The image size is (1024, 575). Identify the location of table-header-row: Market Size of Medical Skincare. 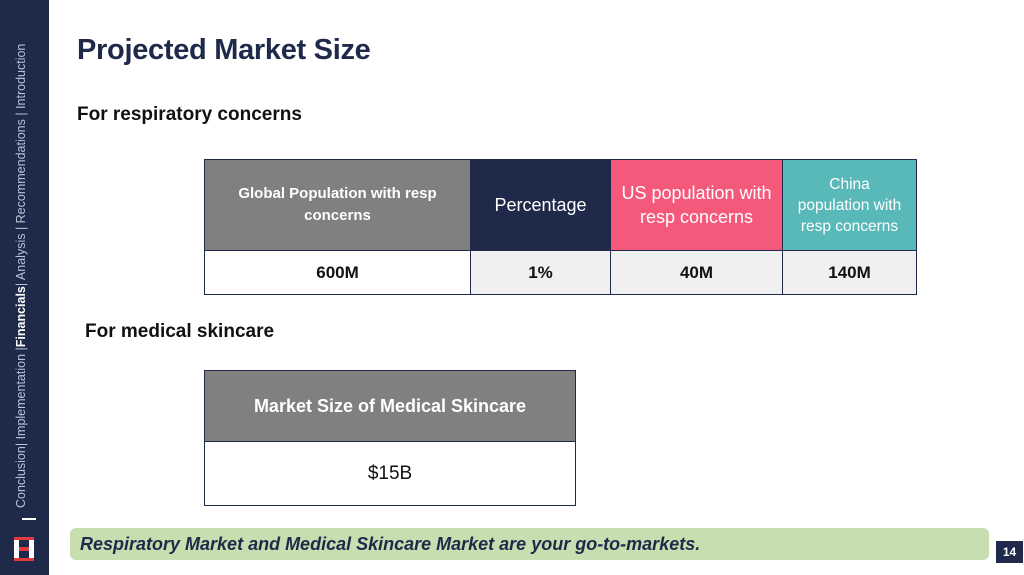
(390, 406).